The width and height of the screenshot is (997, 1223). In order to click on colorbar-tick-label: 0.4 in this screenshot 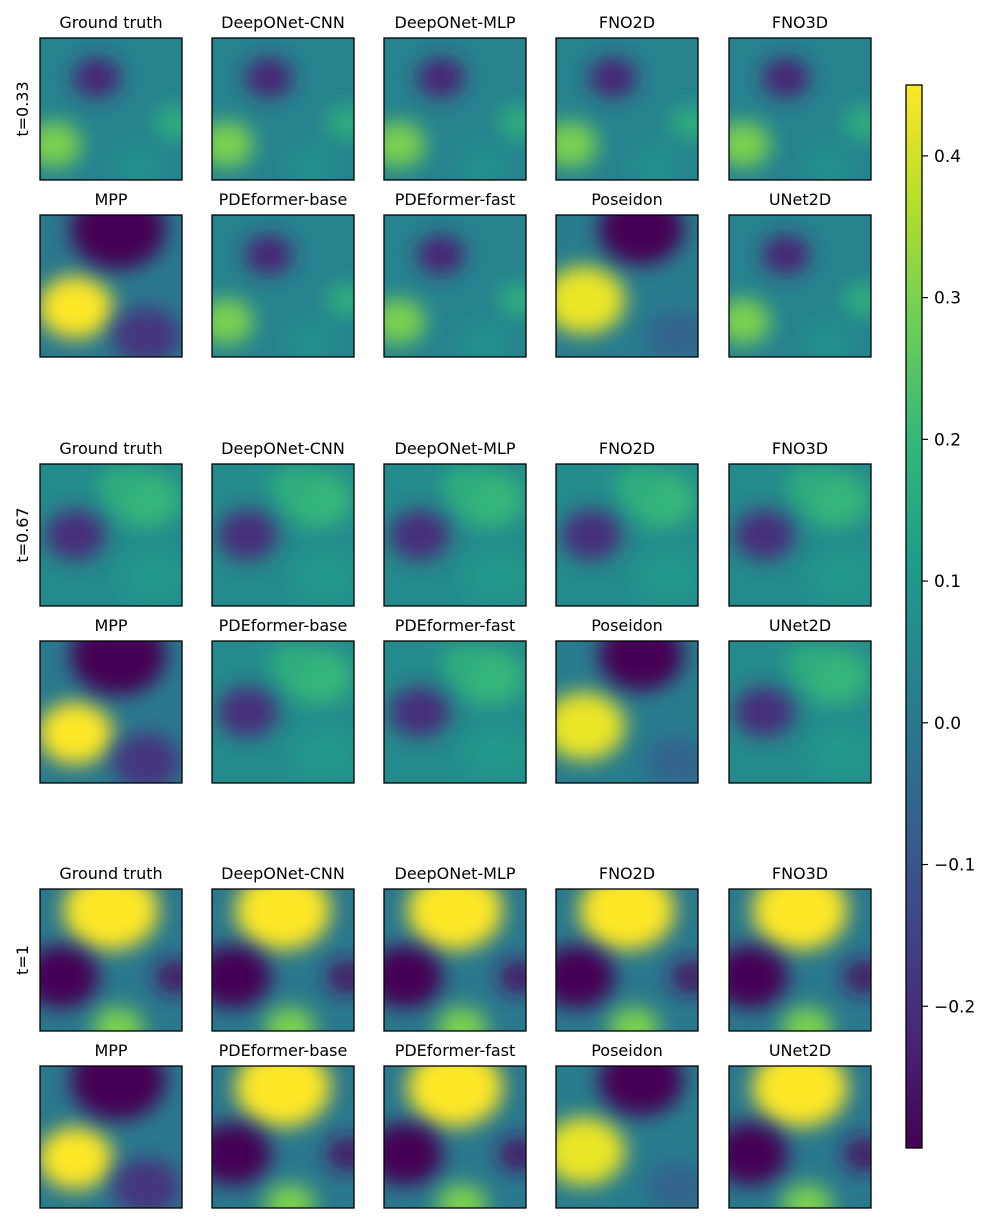, I will do `click(947, 157)`.